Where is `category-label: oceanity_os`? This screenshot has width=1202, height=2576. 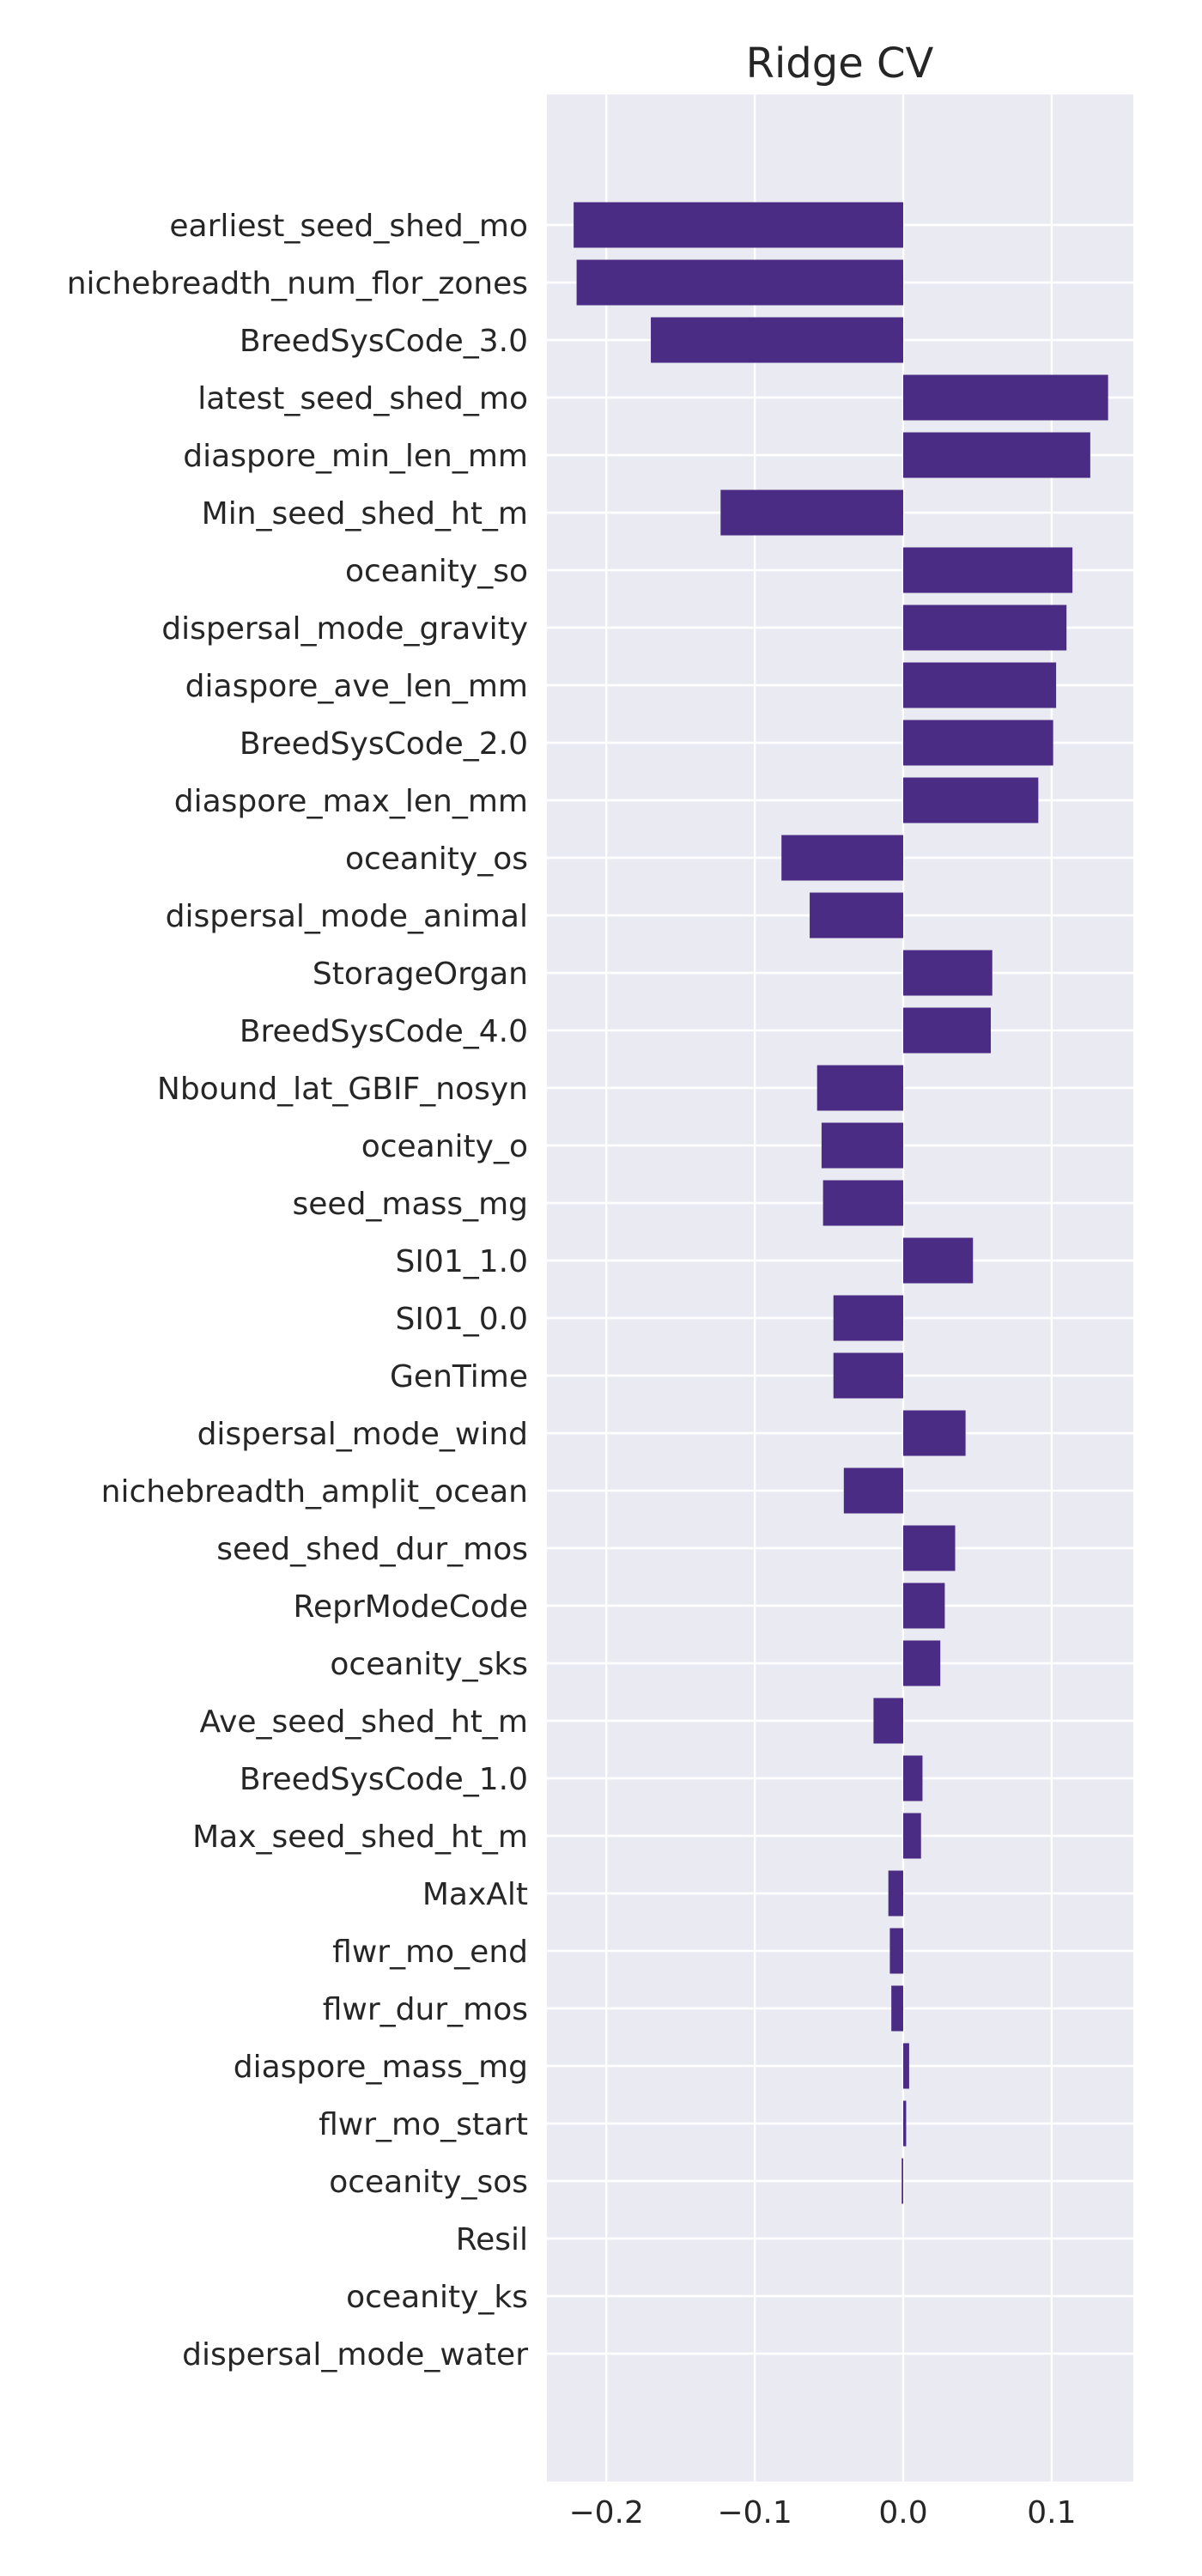 category-label: oceanity_os is located at coordinates (437, 859).